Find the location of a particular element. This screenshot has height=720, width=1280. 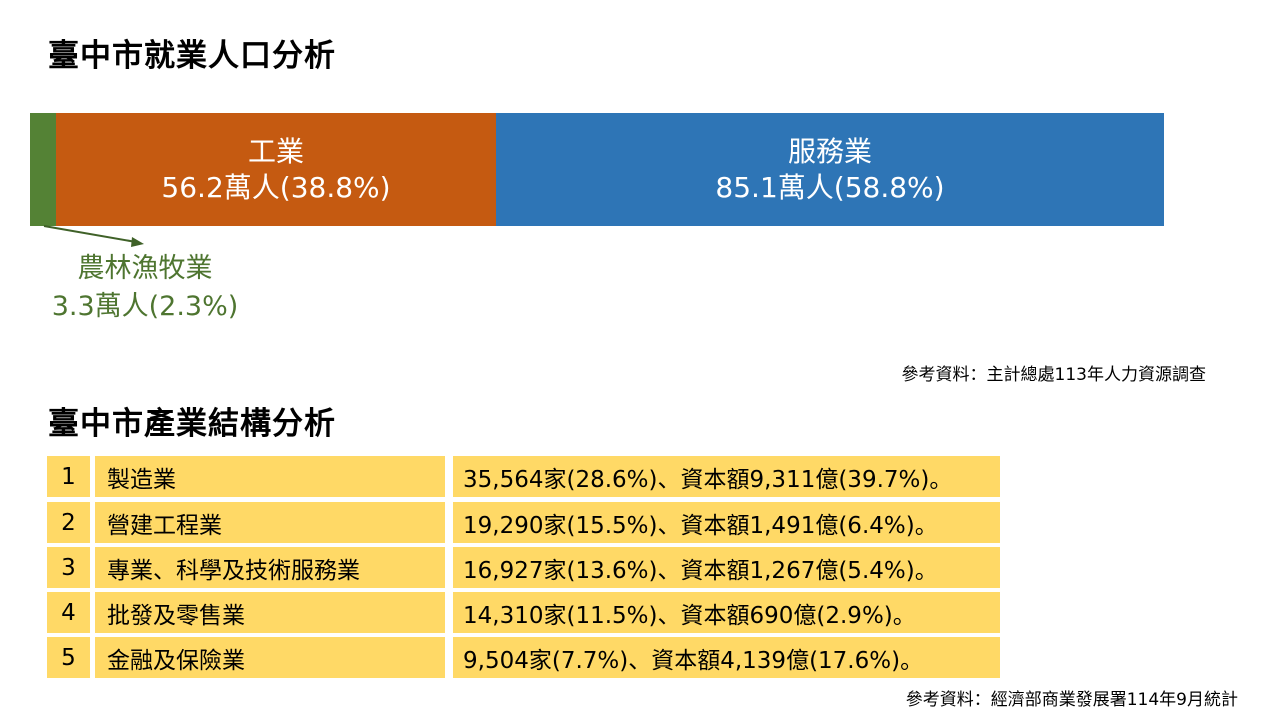

table-rank-cell: 2 is located at coordinates (68, 522).